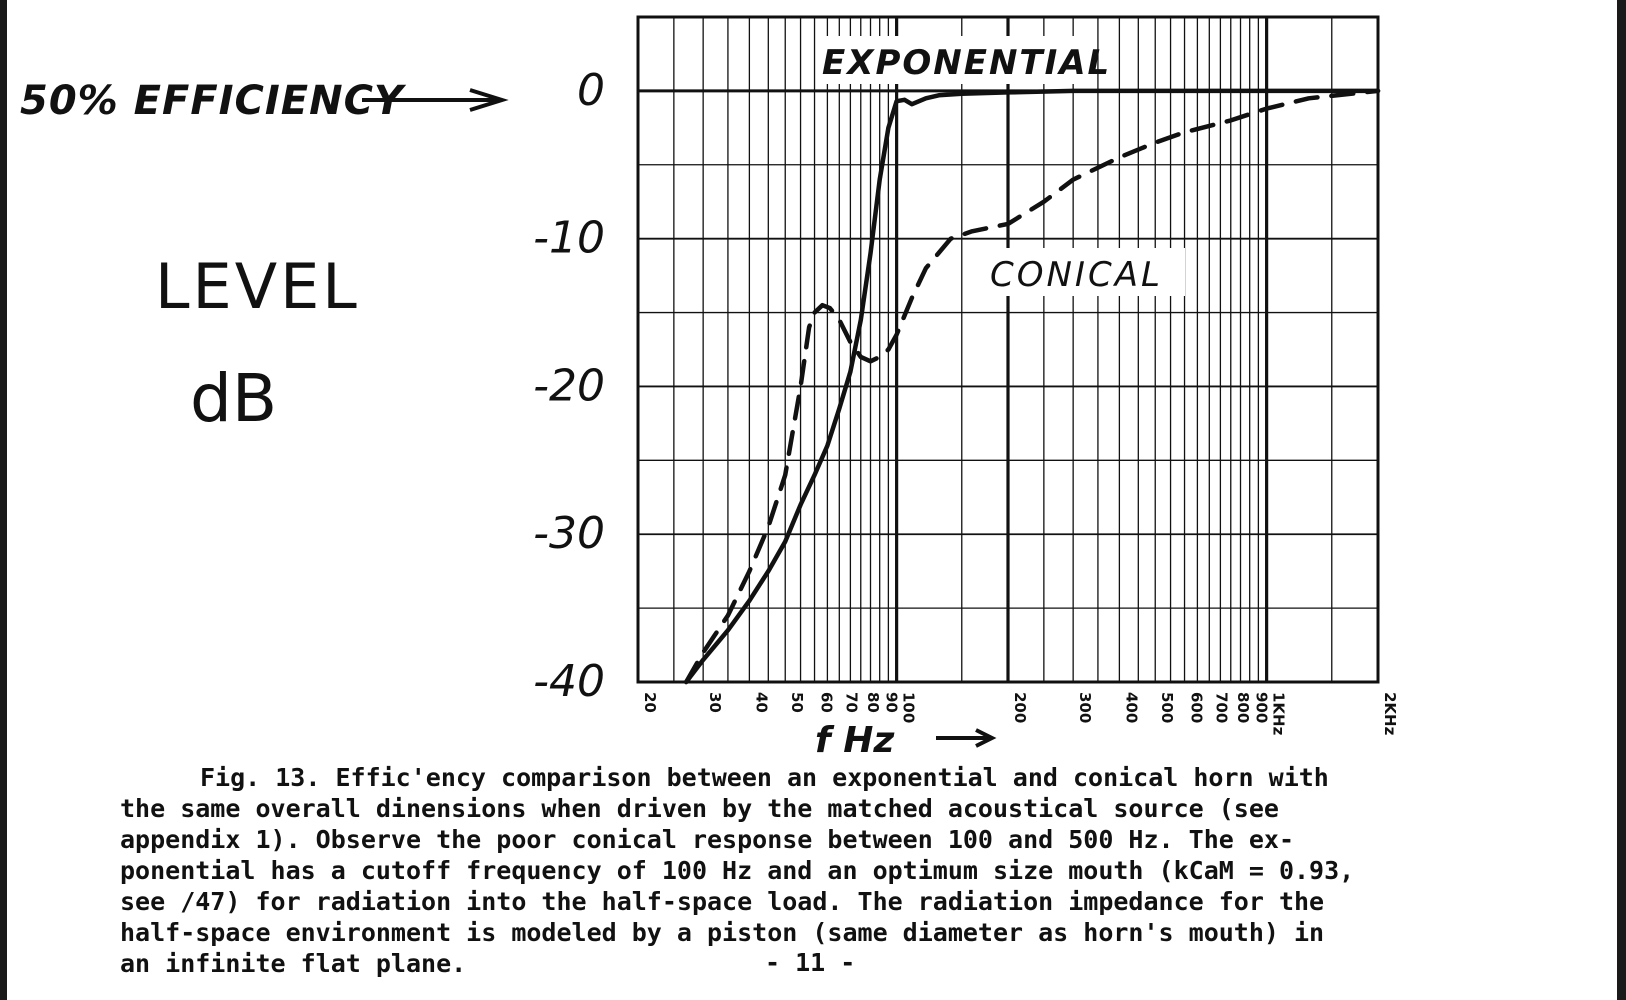 This screenshot has height=1000, width=1626. Describe the element at coordinates (1085, 707) in the screenshot. I see `x-tick-label: 300` at that location.